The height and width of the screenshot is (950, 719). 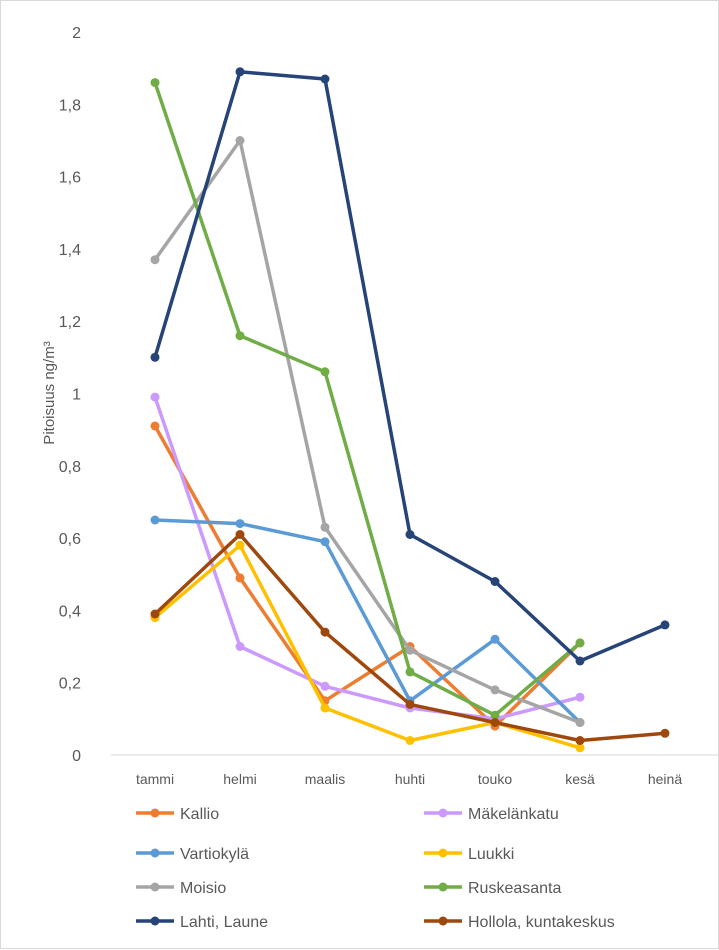 I want to click on legend-item: Mäkelänkatu, so click(x=491, y=814).